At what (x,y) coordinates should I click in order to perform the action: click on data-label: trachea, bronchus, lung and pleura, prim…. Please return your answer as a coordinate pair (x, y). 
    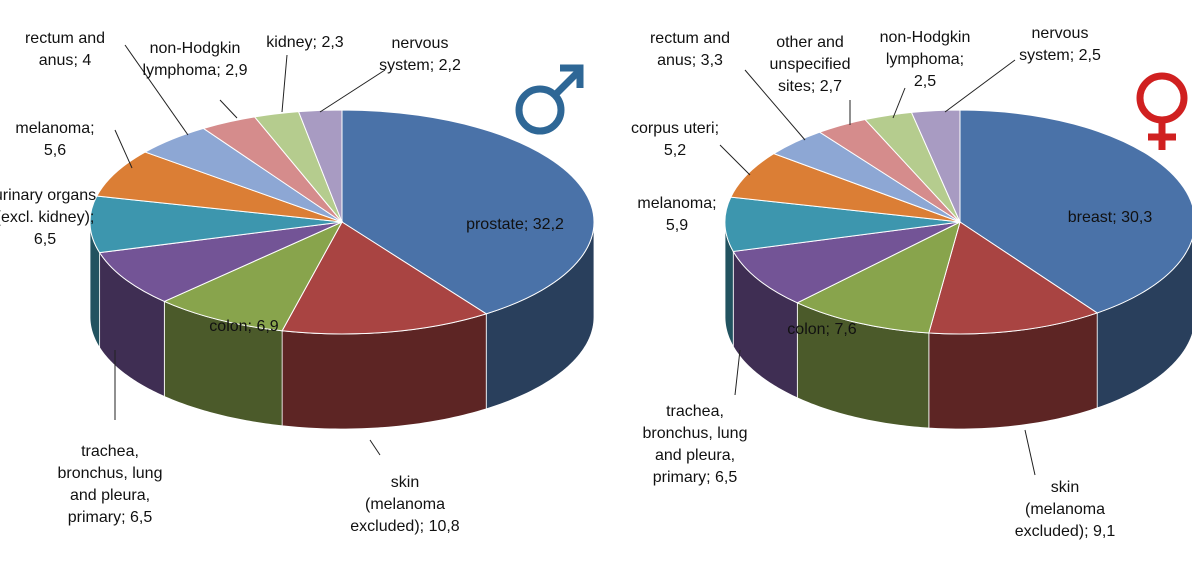
    Looking at the image, I should click on (110, 485).